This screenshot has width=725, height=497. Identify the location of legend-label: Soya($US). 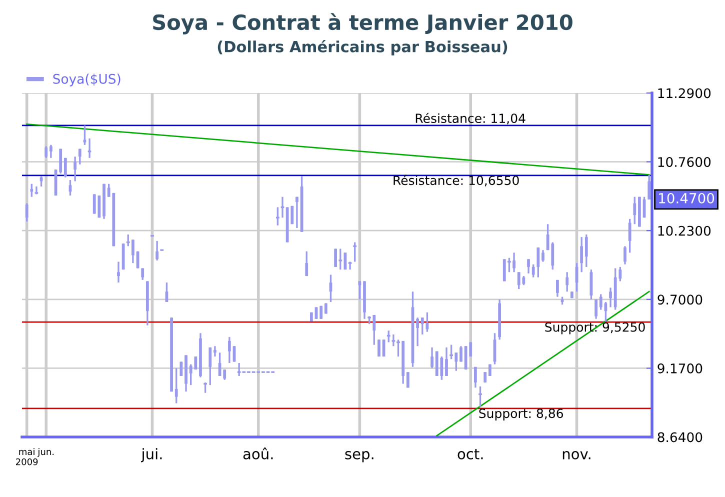
(86, 80).